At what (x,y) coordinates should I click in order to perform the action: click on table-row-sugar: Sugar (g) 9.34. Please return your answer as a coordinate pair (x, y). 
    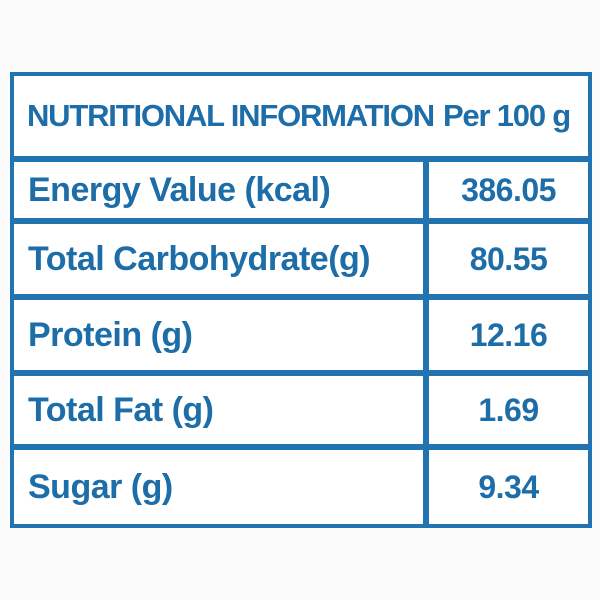
    Looking at the image, I should click on (301, 484).